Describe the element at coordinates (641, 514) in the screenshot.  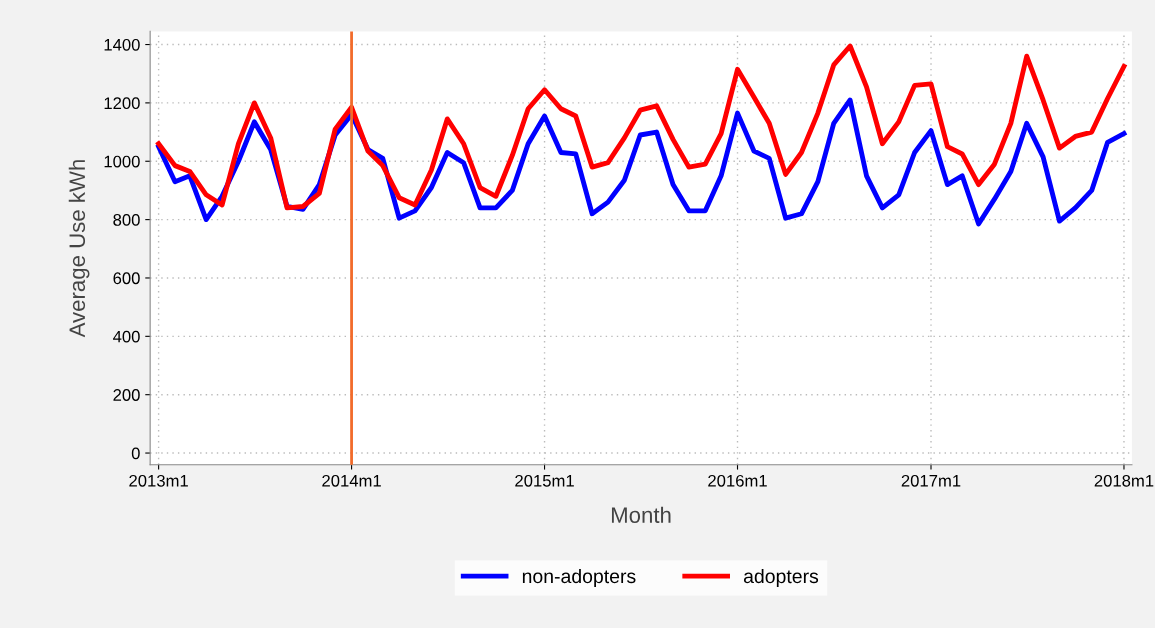
I see `x-axis-title: Month` at that location.